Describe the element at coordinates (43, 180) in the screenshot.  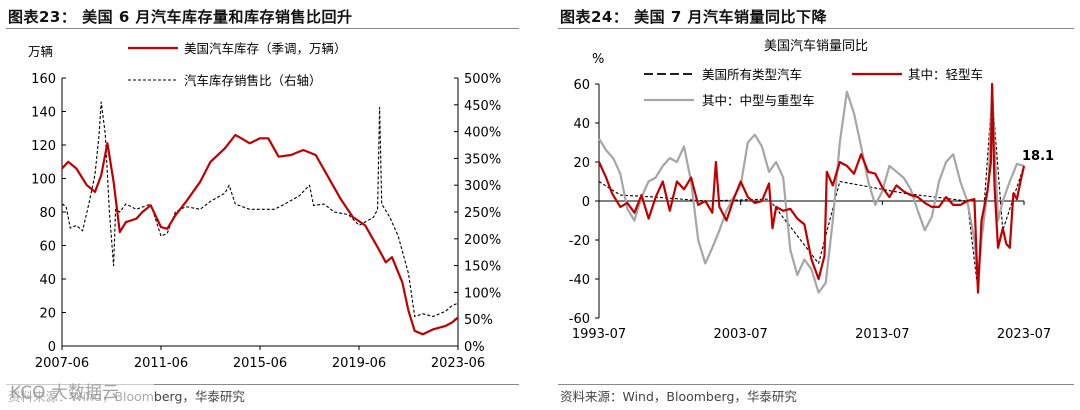
I see `left-y-tick-label: 100` at that location.